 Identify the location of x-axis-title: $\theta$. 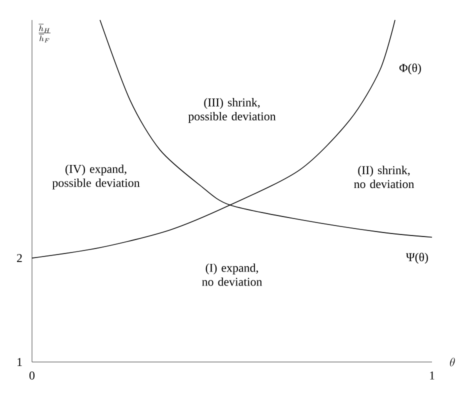
(452, 362).